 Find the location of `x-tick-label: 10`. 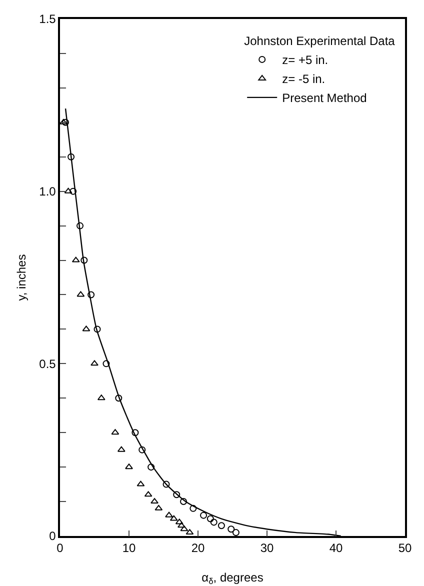

x-tick-label: 10 is located at coordinates (129, 548).